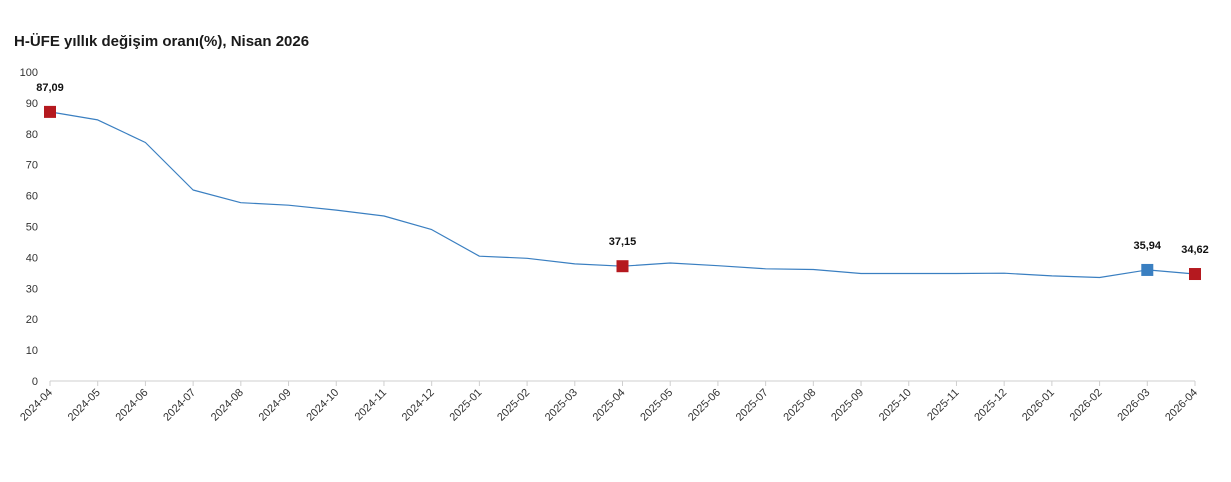 This screenshot has width=1231, height=482. I want to click on y-tick-label: 30, so click(32, 289).